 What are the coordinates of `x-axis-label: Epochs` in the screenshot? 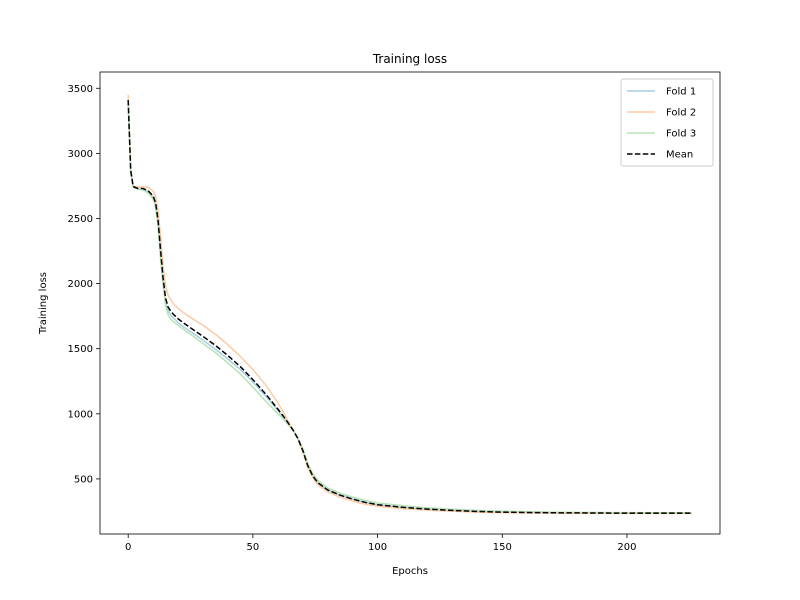 It's located at (410, 571).